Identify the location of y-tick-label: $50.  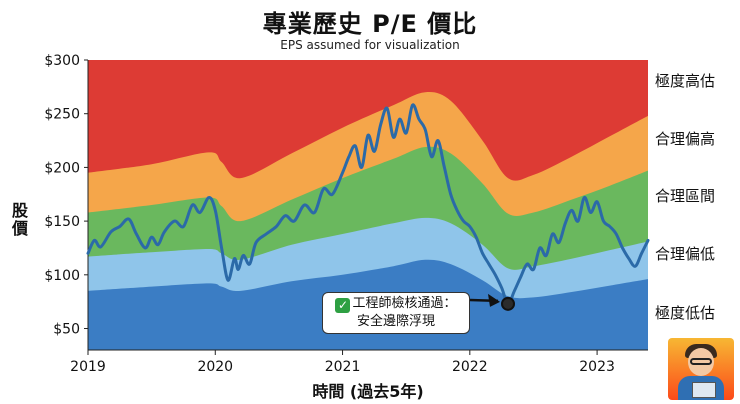
(66, 330).